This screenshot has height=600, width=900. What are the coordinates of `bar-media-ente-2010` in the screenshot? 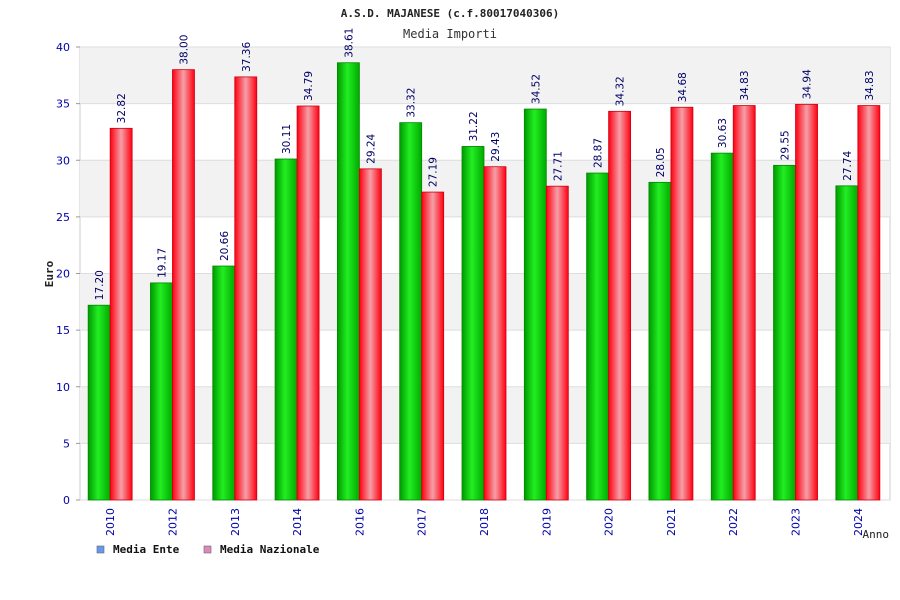 It's located at (99, 402).